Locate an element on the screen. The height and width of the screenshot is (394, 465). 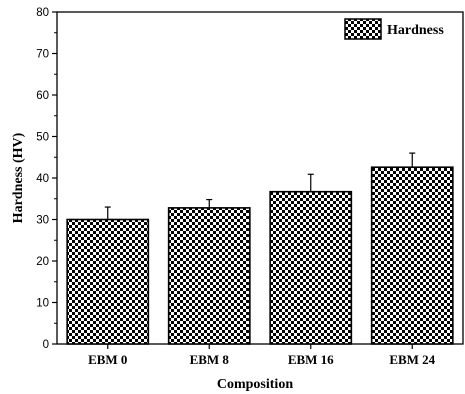
y-axis-label: Hardness (HV) is located at coordinates (18, 177).